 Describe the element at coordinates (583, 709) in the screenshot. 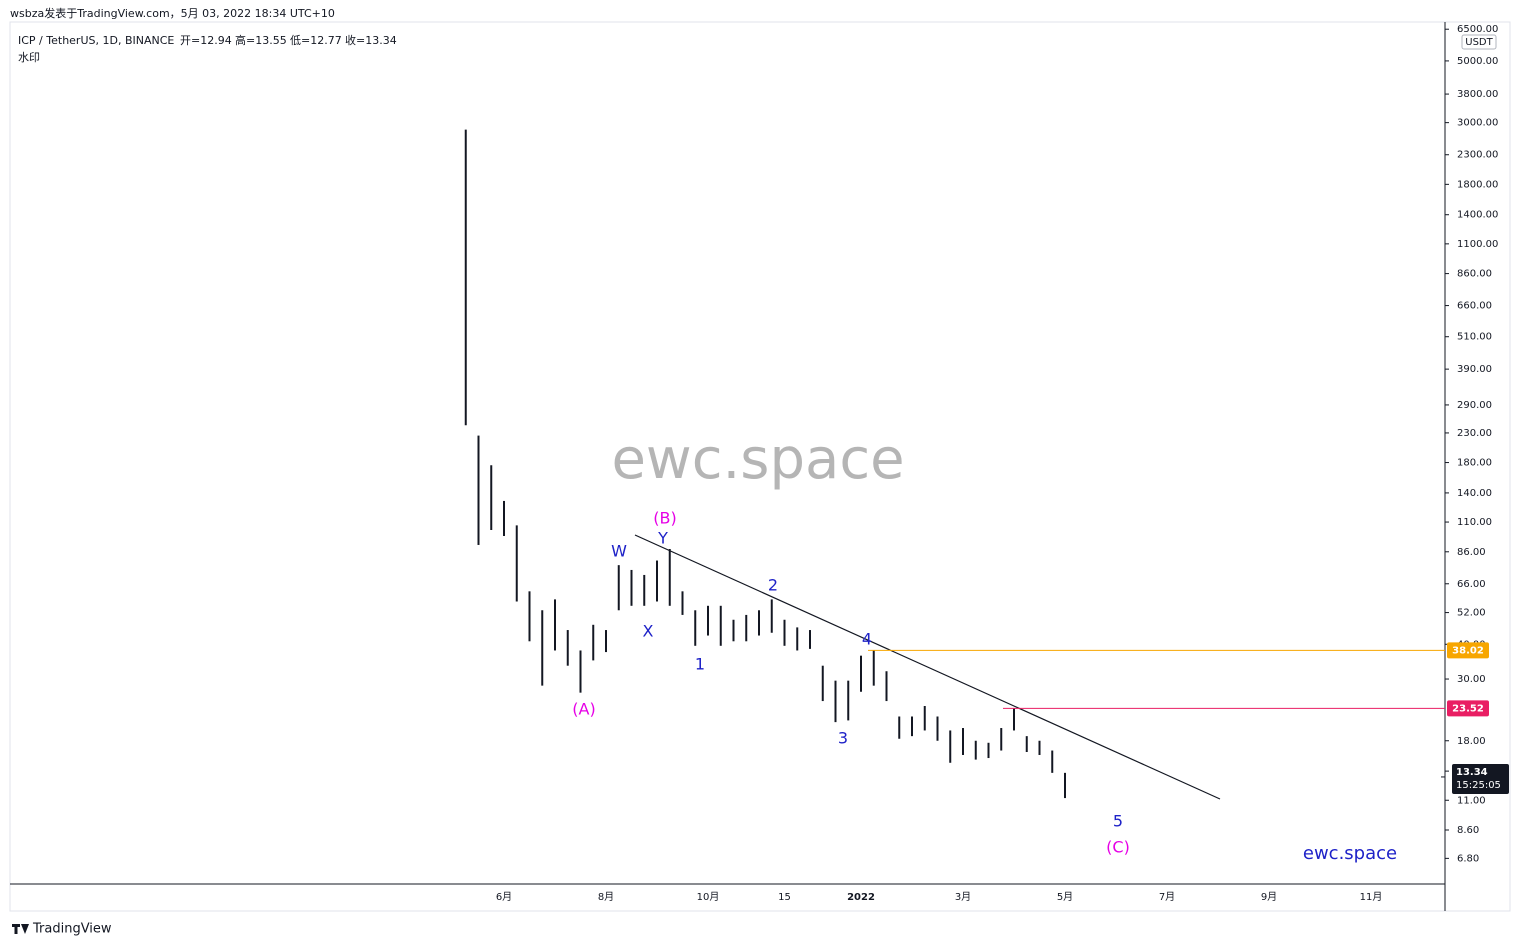

I see `wave-label: (A)` at that location.